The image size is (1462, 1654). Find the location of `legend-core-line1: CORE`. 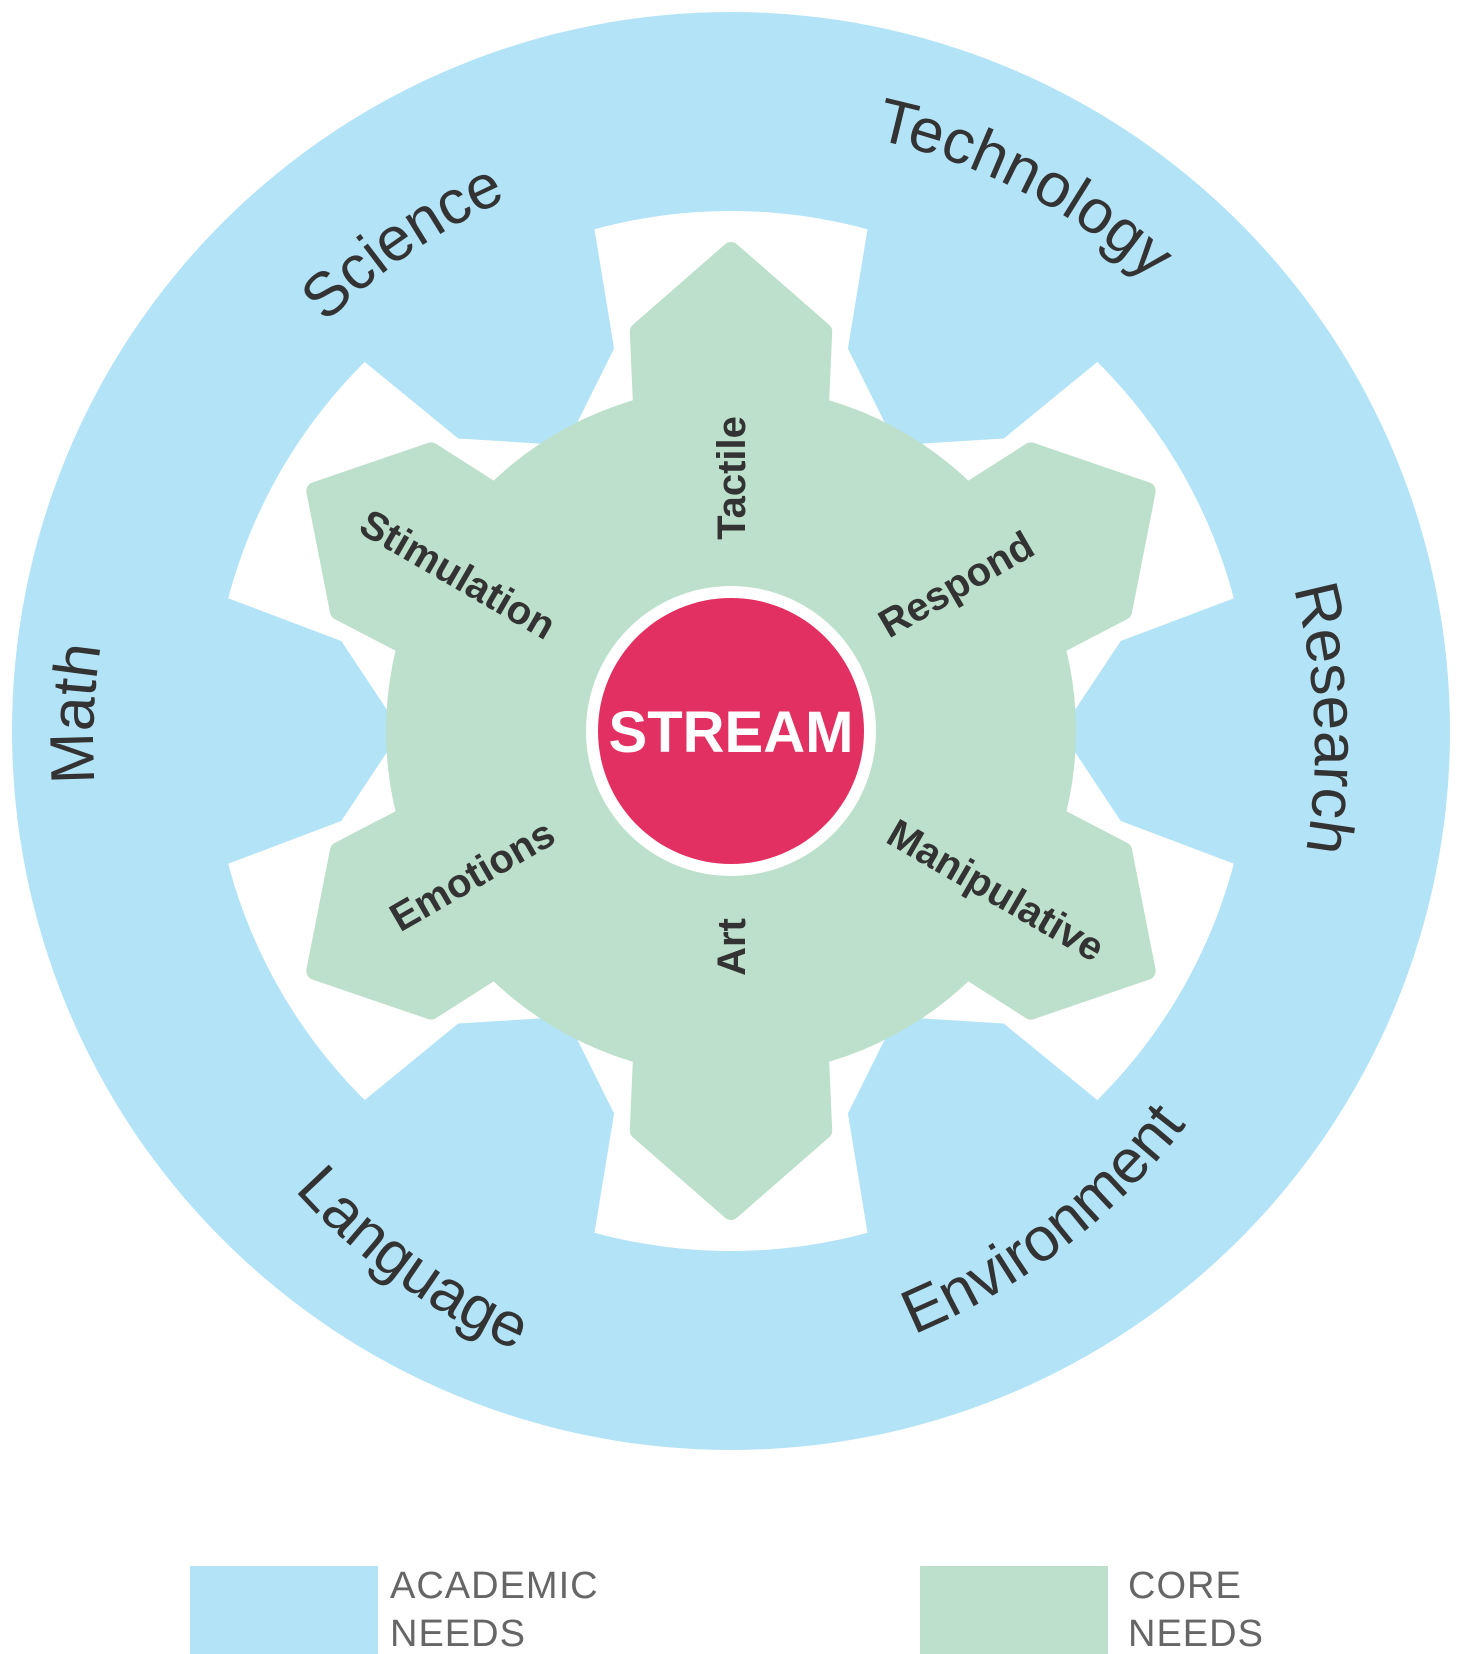

legend-core-line1: CORE is located at coordinates (1185, 1586).